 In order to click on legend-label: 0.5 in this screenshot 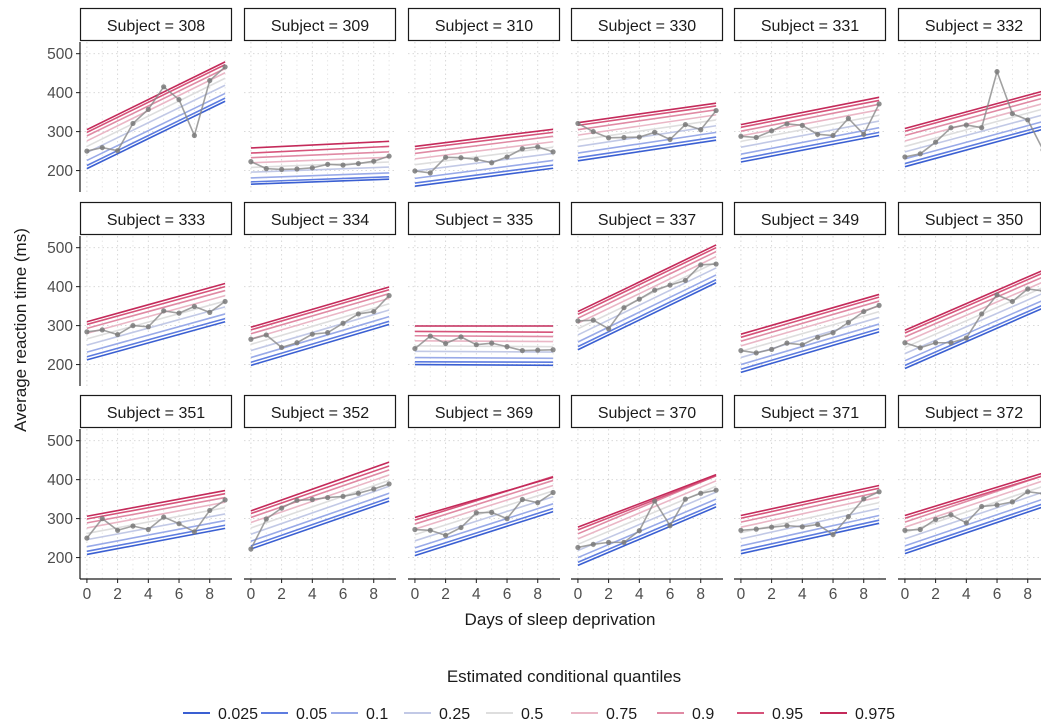, I will do `click(532, 714)`.